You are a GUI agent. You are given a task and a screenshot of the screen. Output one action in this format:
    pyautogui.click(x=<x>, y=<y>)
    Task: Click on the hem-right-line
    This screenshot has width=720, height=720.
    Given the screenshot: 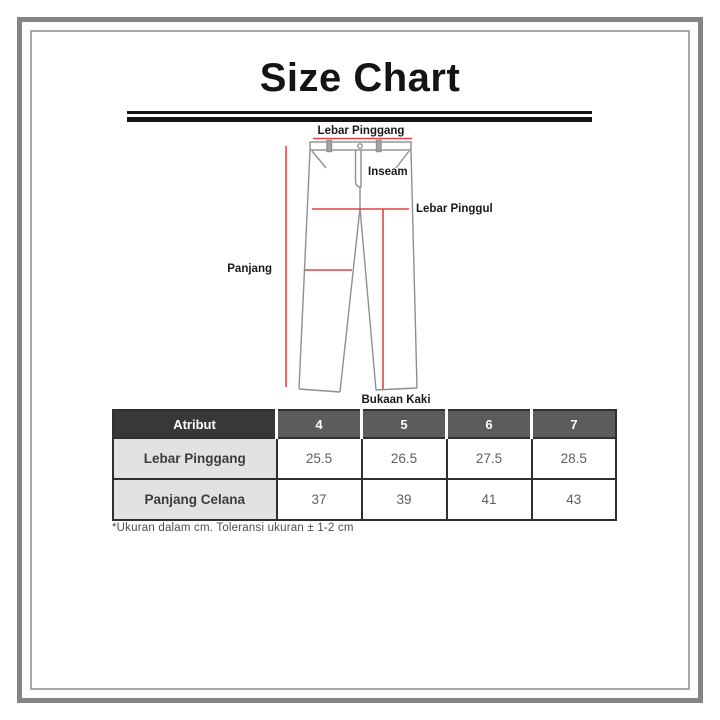 What is the action you would take?
    pyautogui.click(x=396, y=389)
    